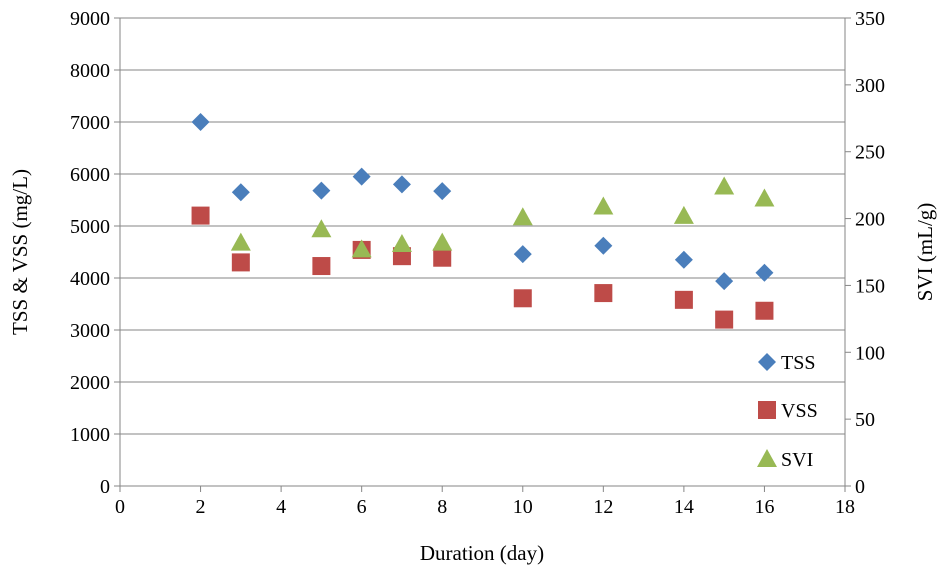 The height and width of the screenshot is (574, 939). Describe the element at coordinates (362, 507) in the screenshot. I see `x-tick-label: 6` at that location.